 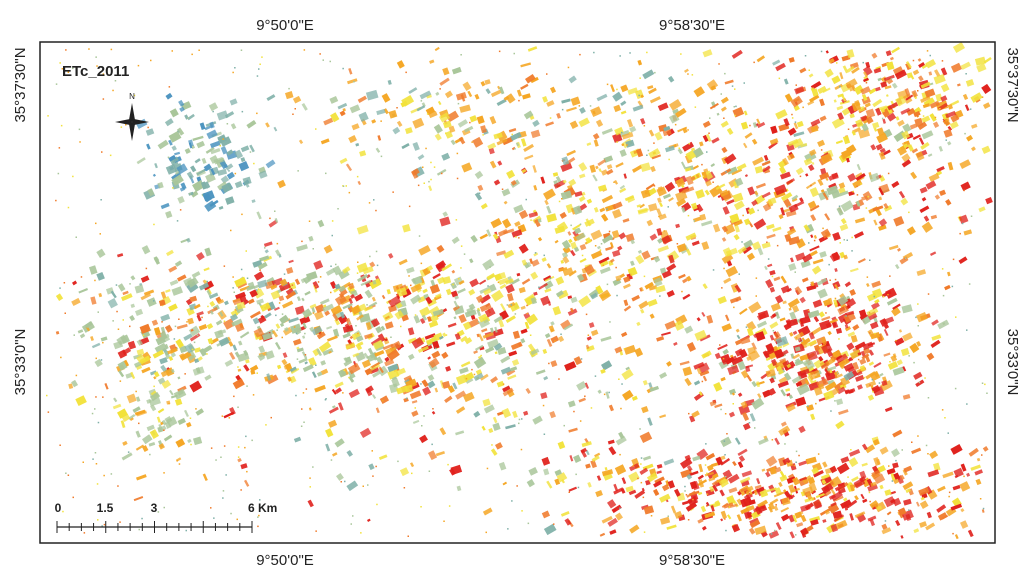 I want to click on right-coord-label: 35°33'0"N, so click(x=1012, y=362).